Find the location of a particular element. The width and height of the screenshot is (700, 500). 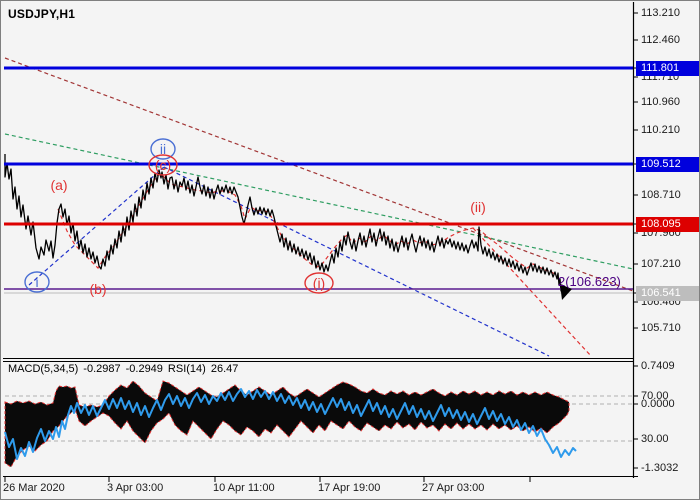

wave-label-circle-(i) is located at coordinates (319, 283).